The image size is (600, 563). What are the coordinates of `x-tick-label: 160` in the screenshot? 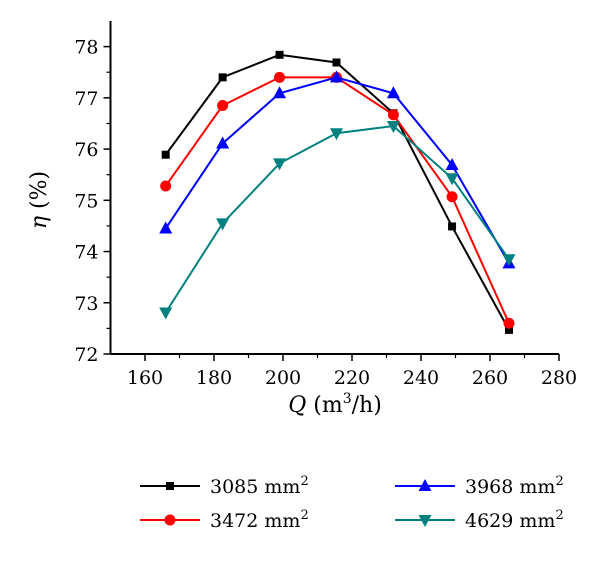 It's located at (145, 378).